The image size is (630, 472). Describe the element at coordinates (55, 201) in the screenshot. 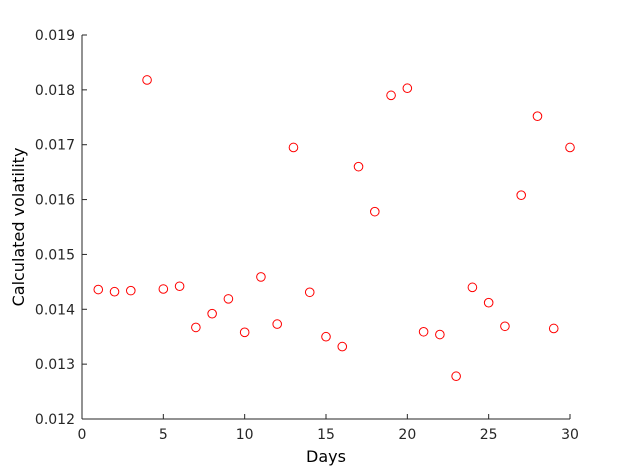

I see `y-tick-label: 0.016` at that location.